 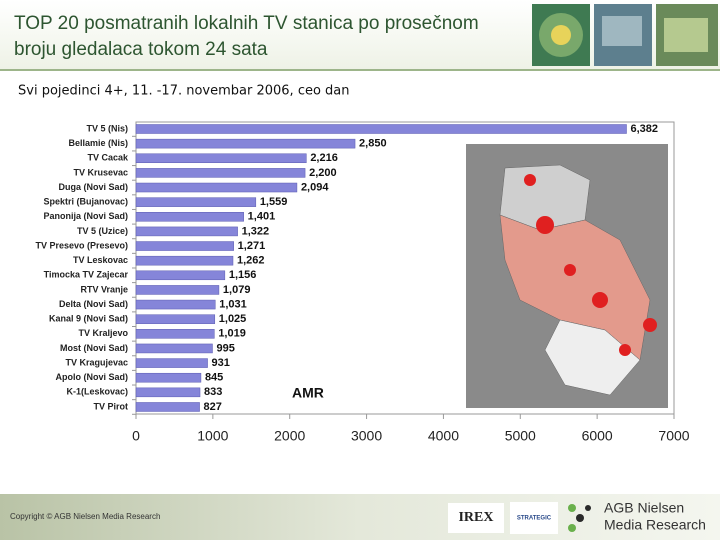 What do you see at coordinates (233, 319) in the screenshot?
I see `value-label: 1,025` at bounding box center [233, 319].